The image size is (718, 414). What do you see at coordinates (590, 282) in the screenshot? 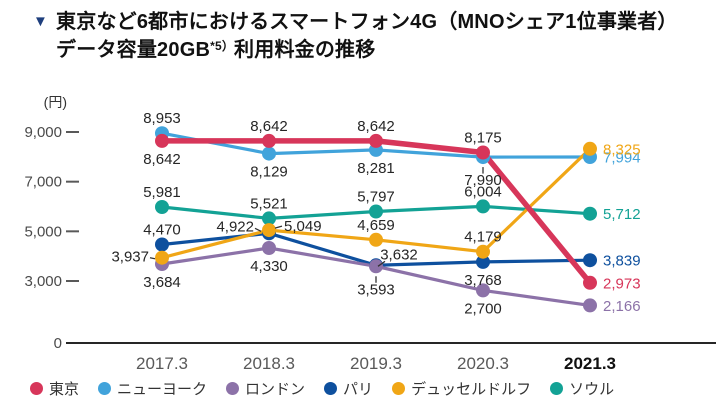
I see `data-point-tokyo-2021.3` at bounding box center [590, 282].